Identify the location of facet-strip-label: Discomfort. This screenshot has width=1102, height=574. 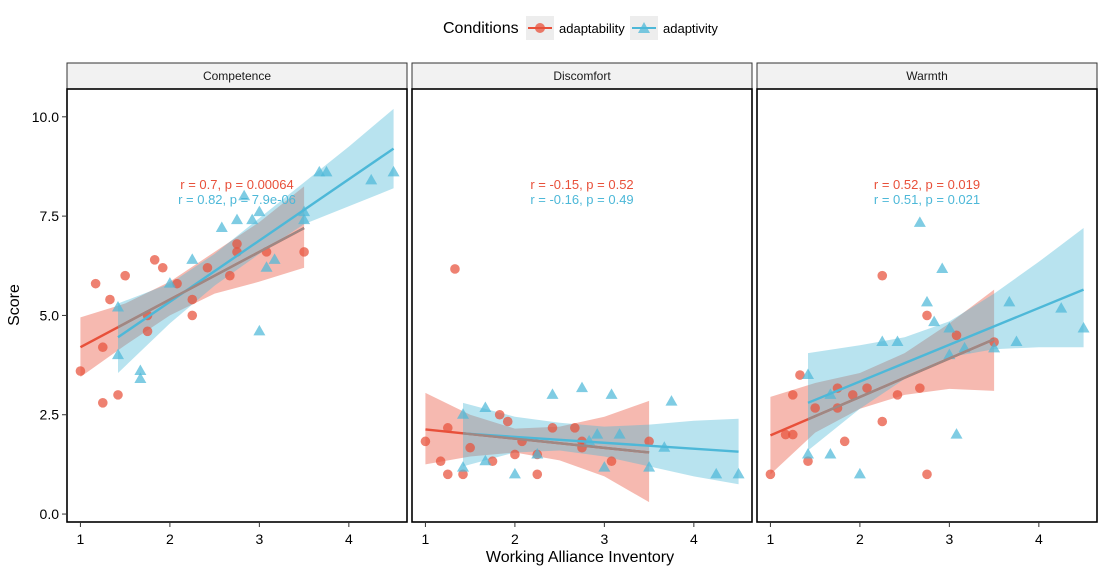
(582, 76).